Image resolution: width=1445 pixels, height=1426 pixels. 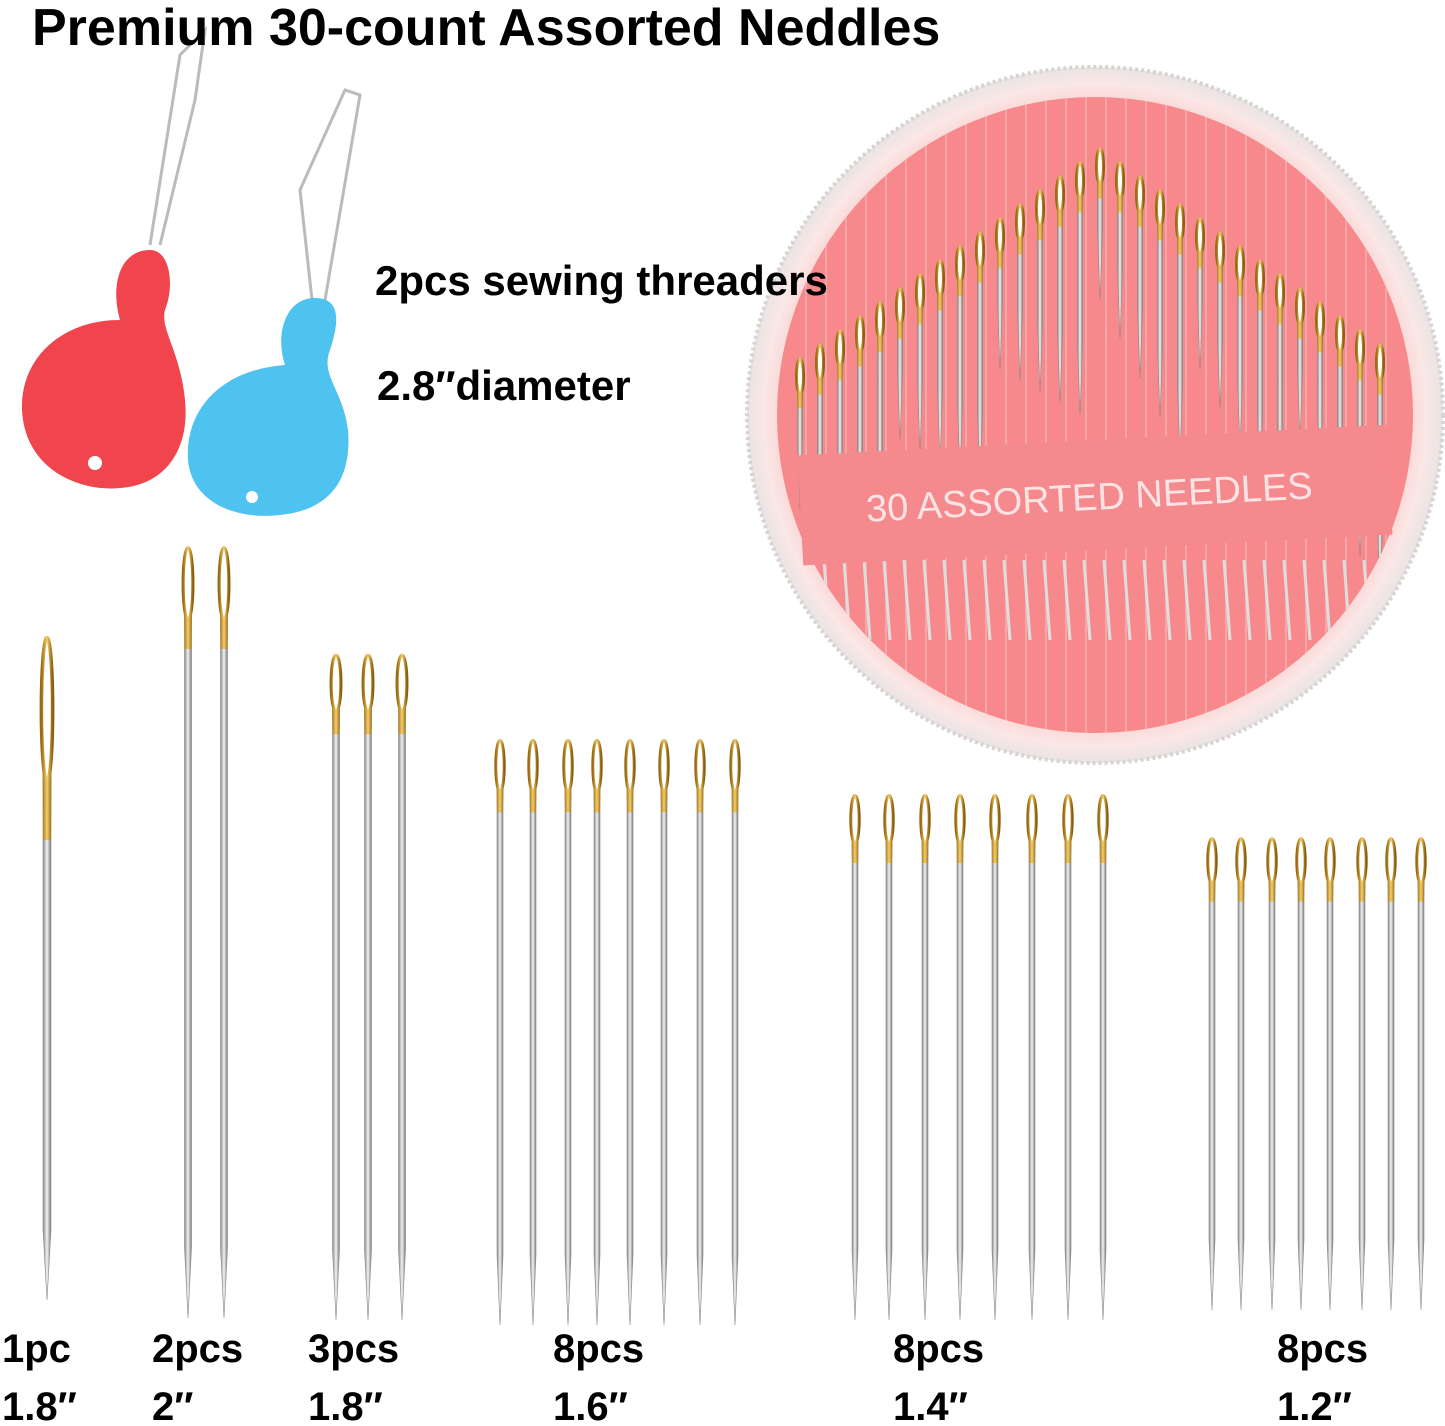 What do you see at coordinates (504, 385) in the screenshot?
I see `diameter-label: 2.8″diameter` at bounding box center [504, 385].